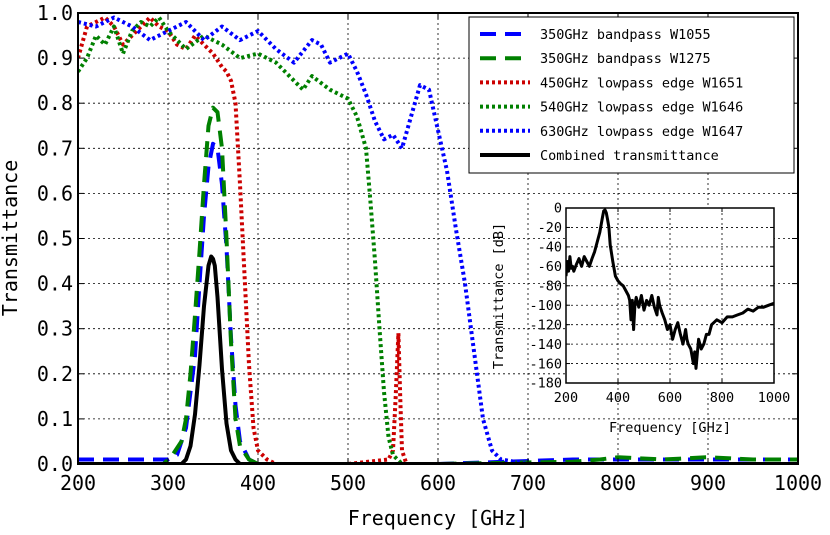 The height and width of the screenshot is (535, 830). What do you see at coordinates (55, 329) in the screenshot?
I see `main-y-tick-label: 0.3` at bounding box center [55, 329].